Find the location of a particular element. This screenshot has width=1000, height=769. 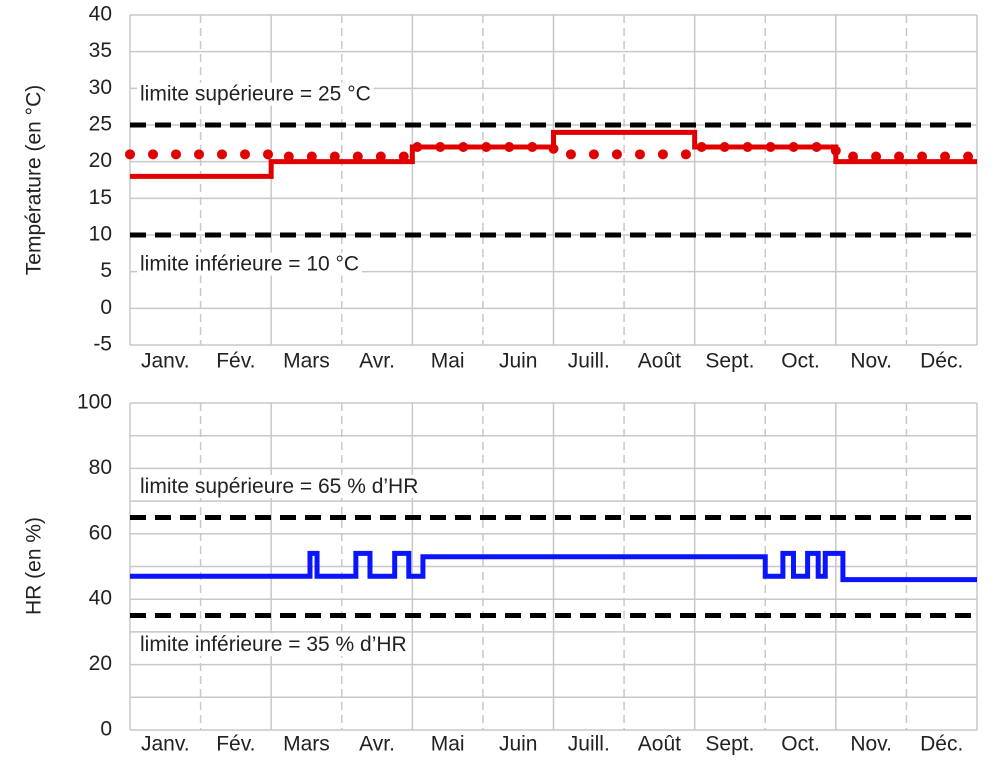

y-tick-label: 15 is located at coordinates (100, 197).